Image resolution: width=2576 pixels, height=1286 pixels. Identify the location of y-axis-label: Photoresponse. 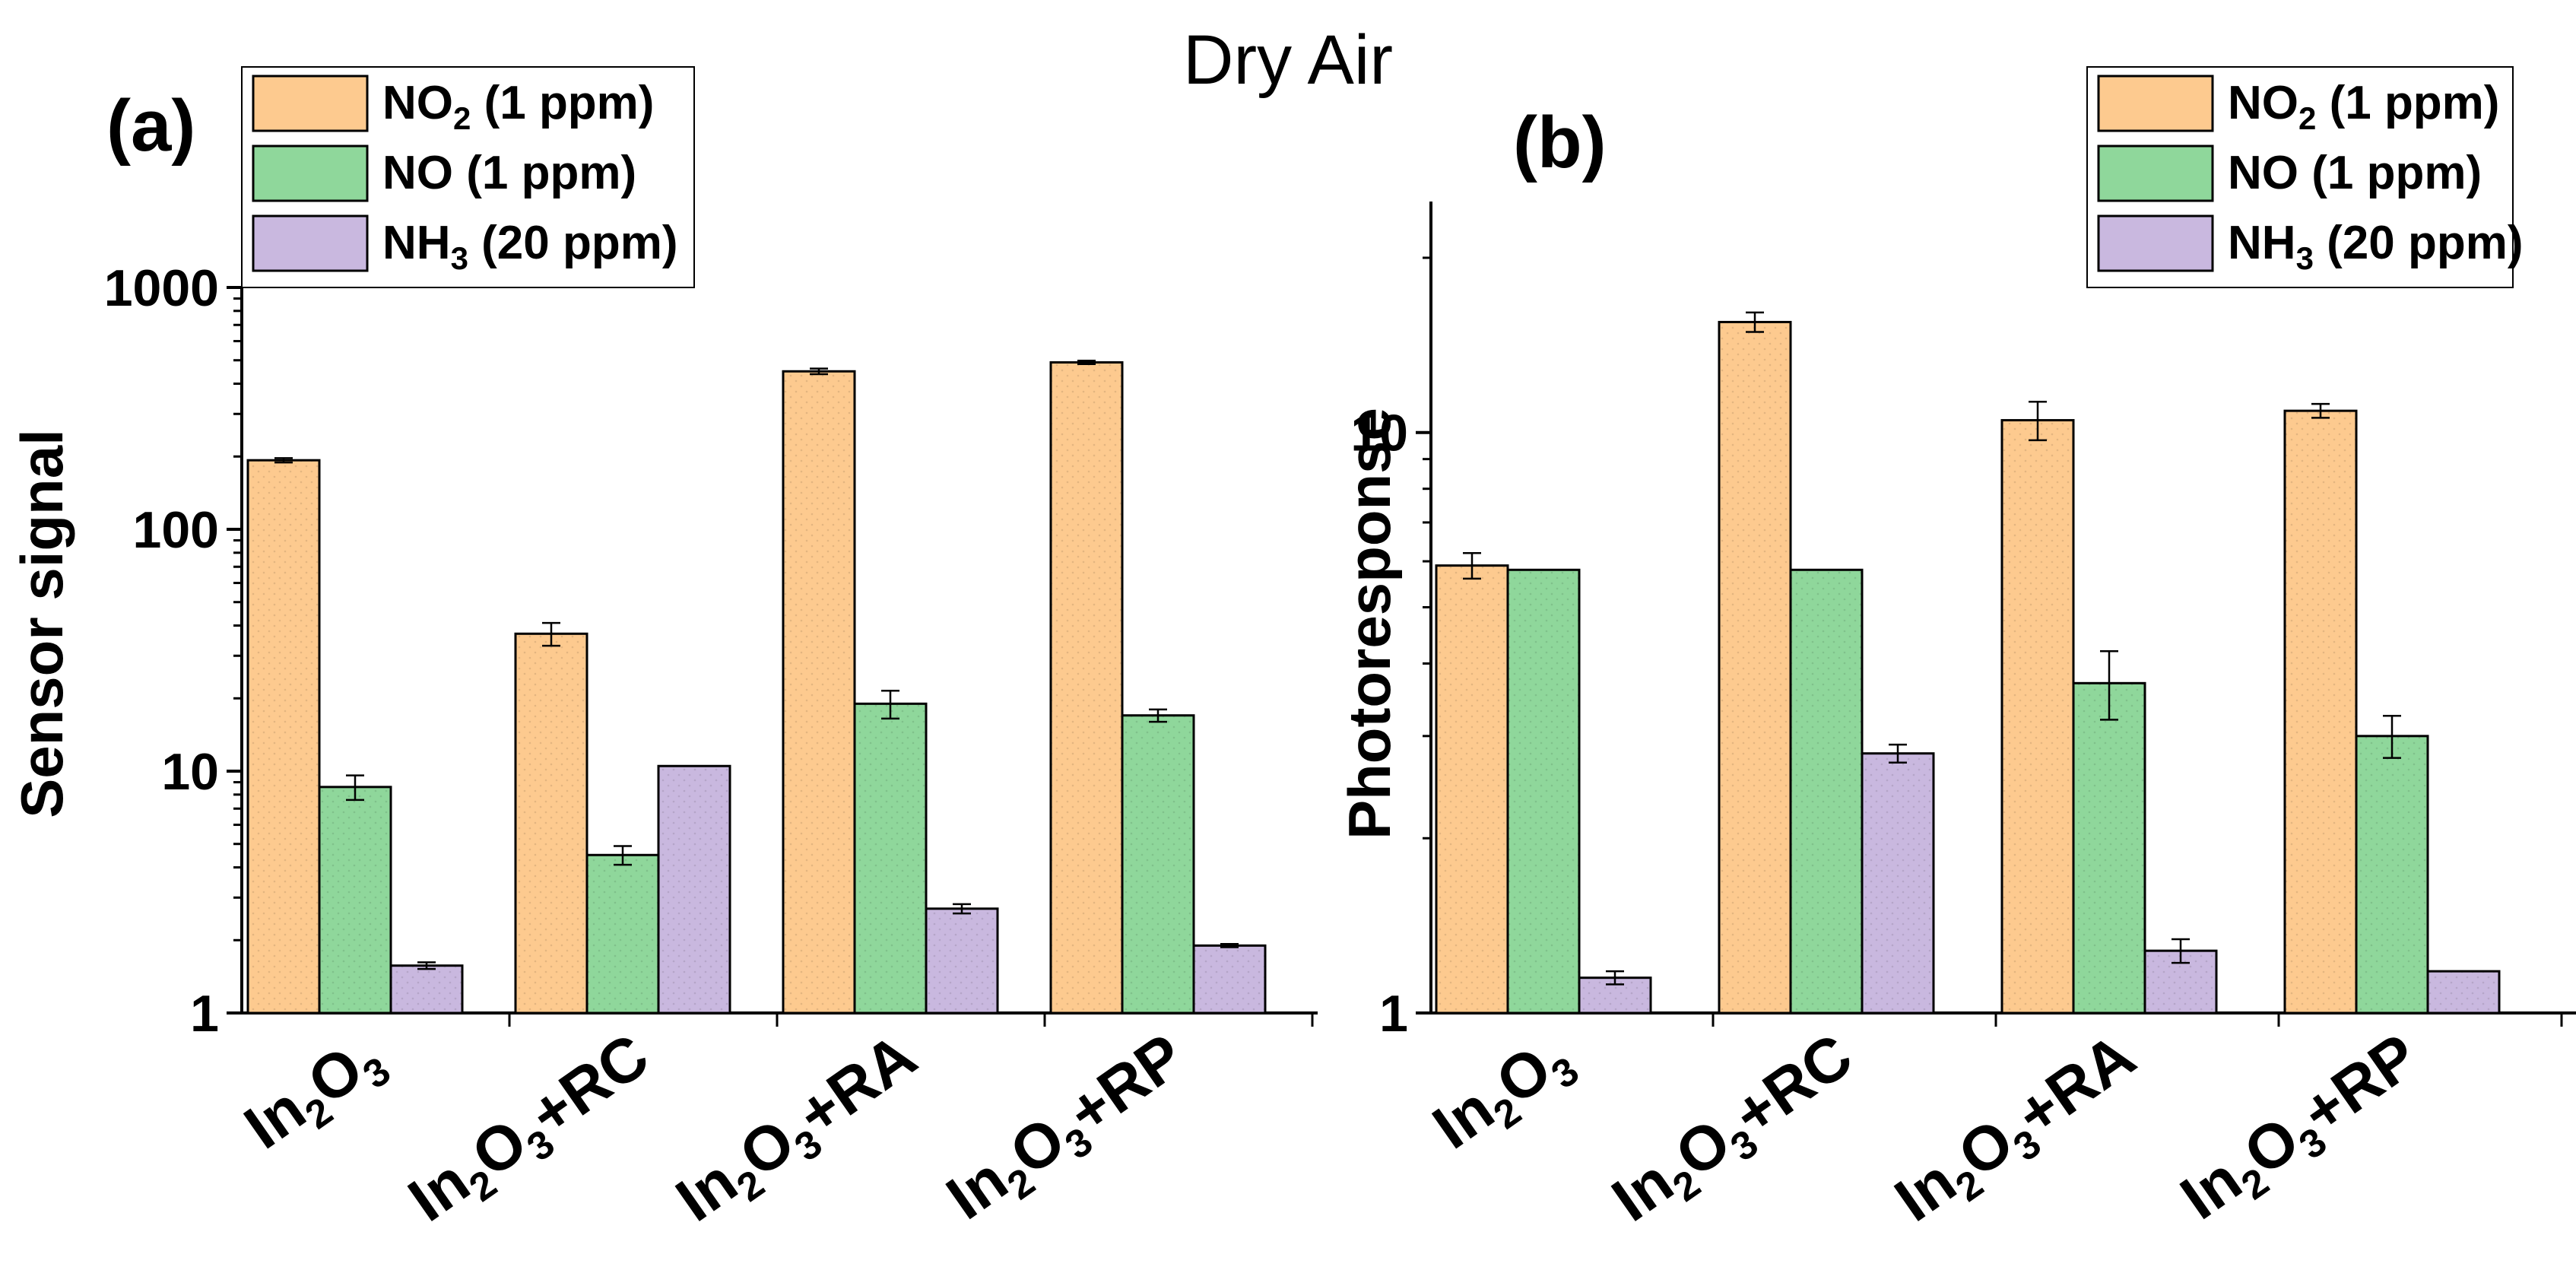
(1370, 624).